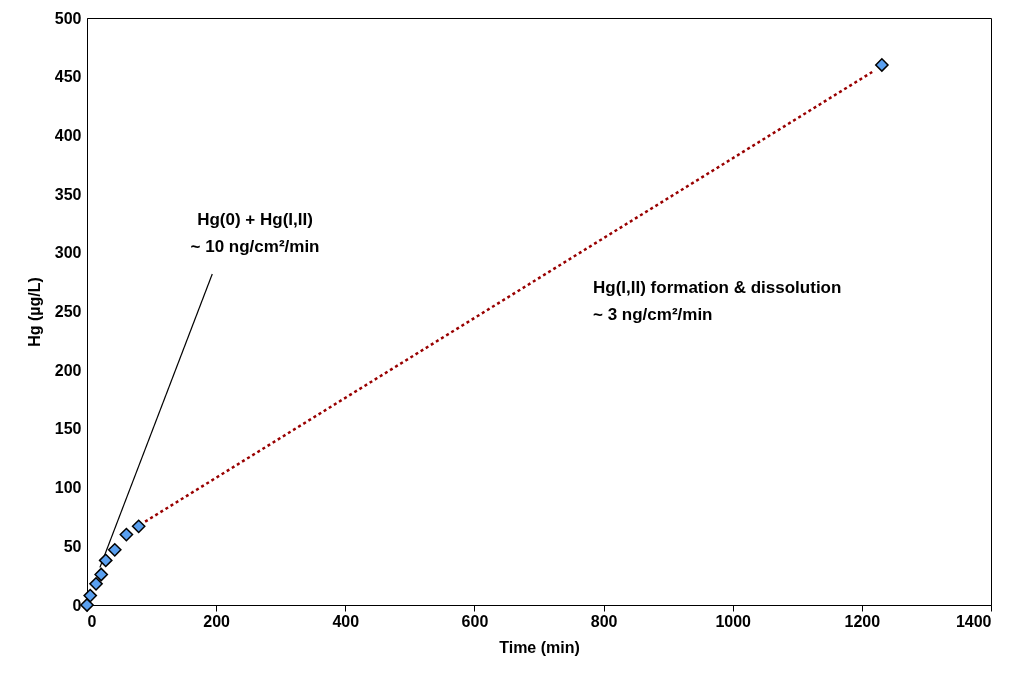 The height and width of the screenshot is (679, 1023). I want to click on x-tick-label: 200, so click(217, 621).